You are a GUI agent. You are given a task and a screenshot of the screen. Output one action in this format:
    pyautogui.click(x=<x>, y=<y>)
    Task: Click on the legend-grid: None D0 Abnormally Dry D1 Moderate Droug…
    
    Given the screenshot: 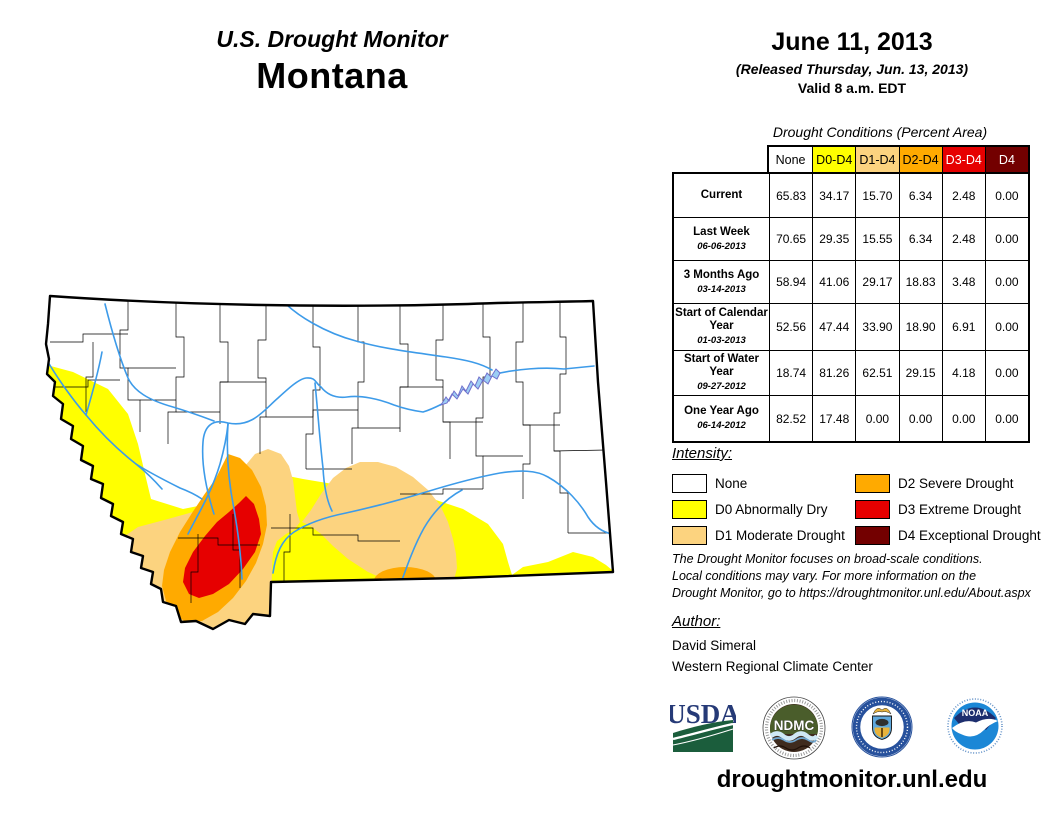 What is the action you would take?
    pyautogui.click(x=864, y=509)
    